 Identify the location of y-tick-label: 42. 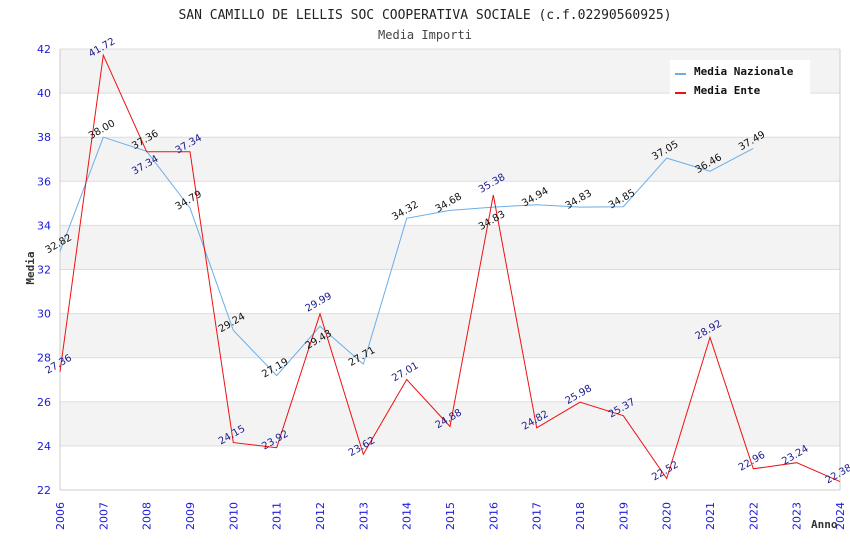
(44, 49).